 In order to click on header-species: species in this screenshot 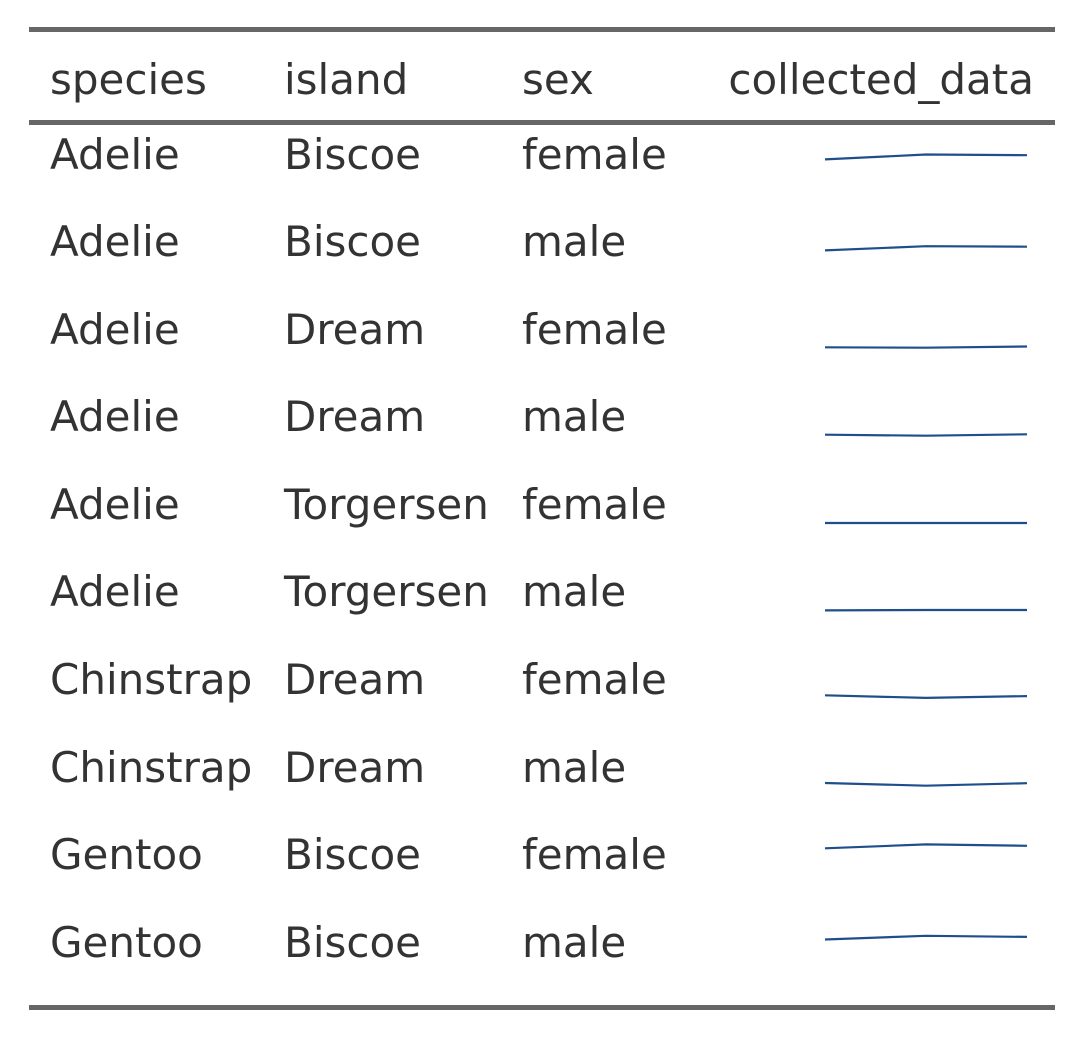, I will do `click(128, 79)`.